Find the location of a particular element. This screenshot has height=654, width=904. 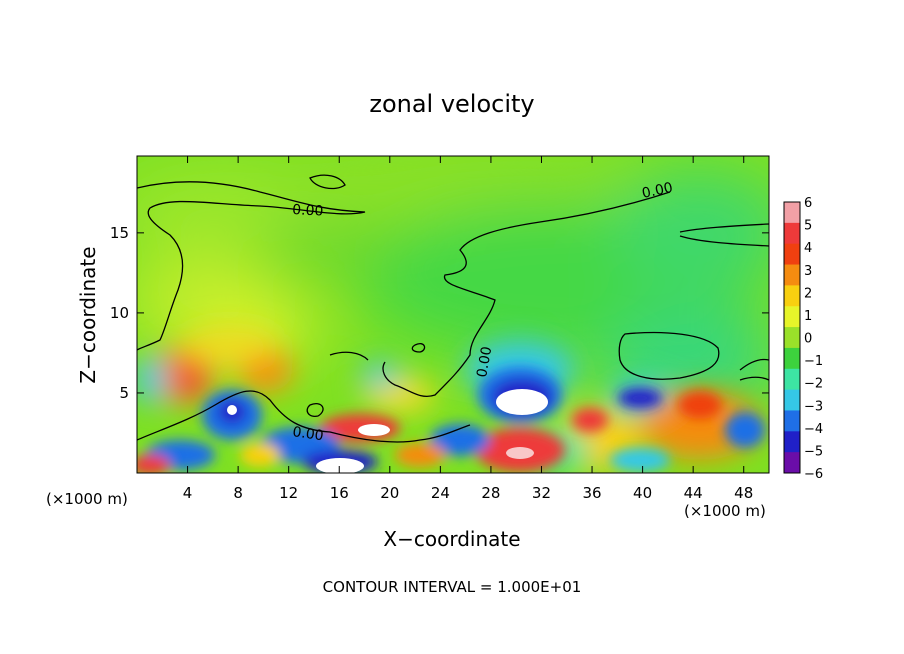

colorbar-tick-label: −2 is located at coordinates (813, 384).